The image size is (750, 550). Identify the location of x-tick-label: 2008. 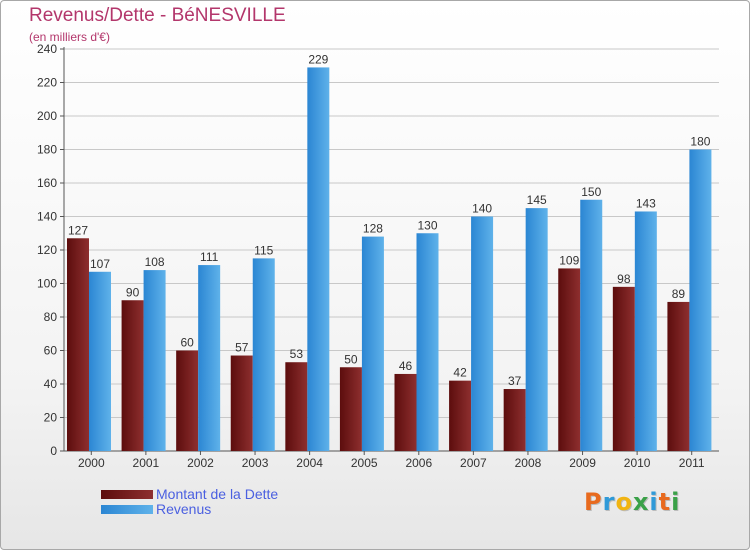
(528, 463).